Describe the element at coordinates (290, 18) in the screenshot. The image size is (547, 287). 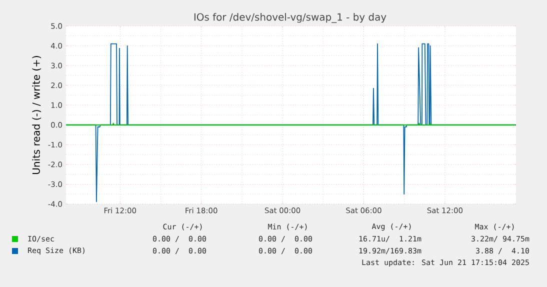
I see `chart-title: IOs for /dev/shovel-vg/swap_1 - by day` at that location.